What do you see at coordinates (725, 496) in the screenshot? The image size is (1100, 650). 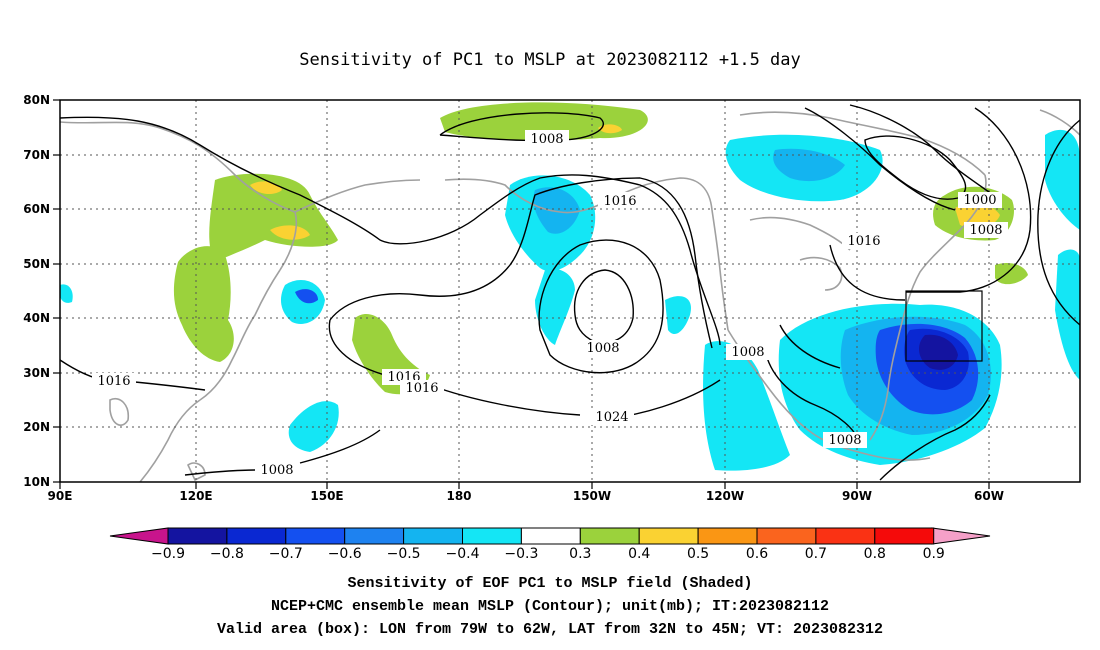 I see `lon-label: 120W` at bounding box center [725, 496].